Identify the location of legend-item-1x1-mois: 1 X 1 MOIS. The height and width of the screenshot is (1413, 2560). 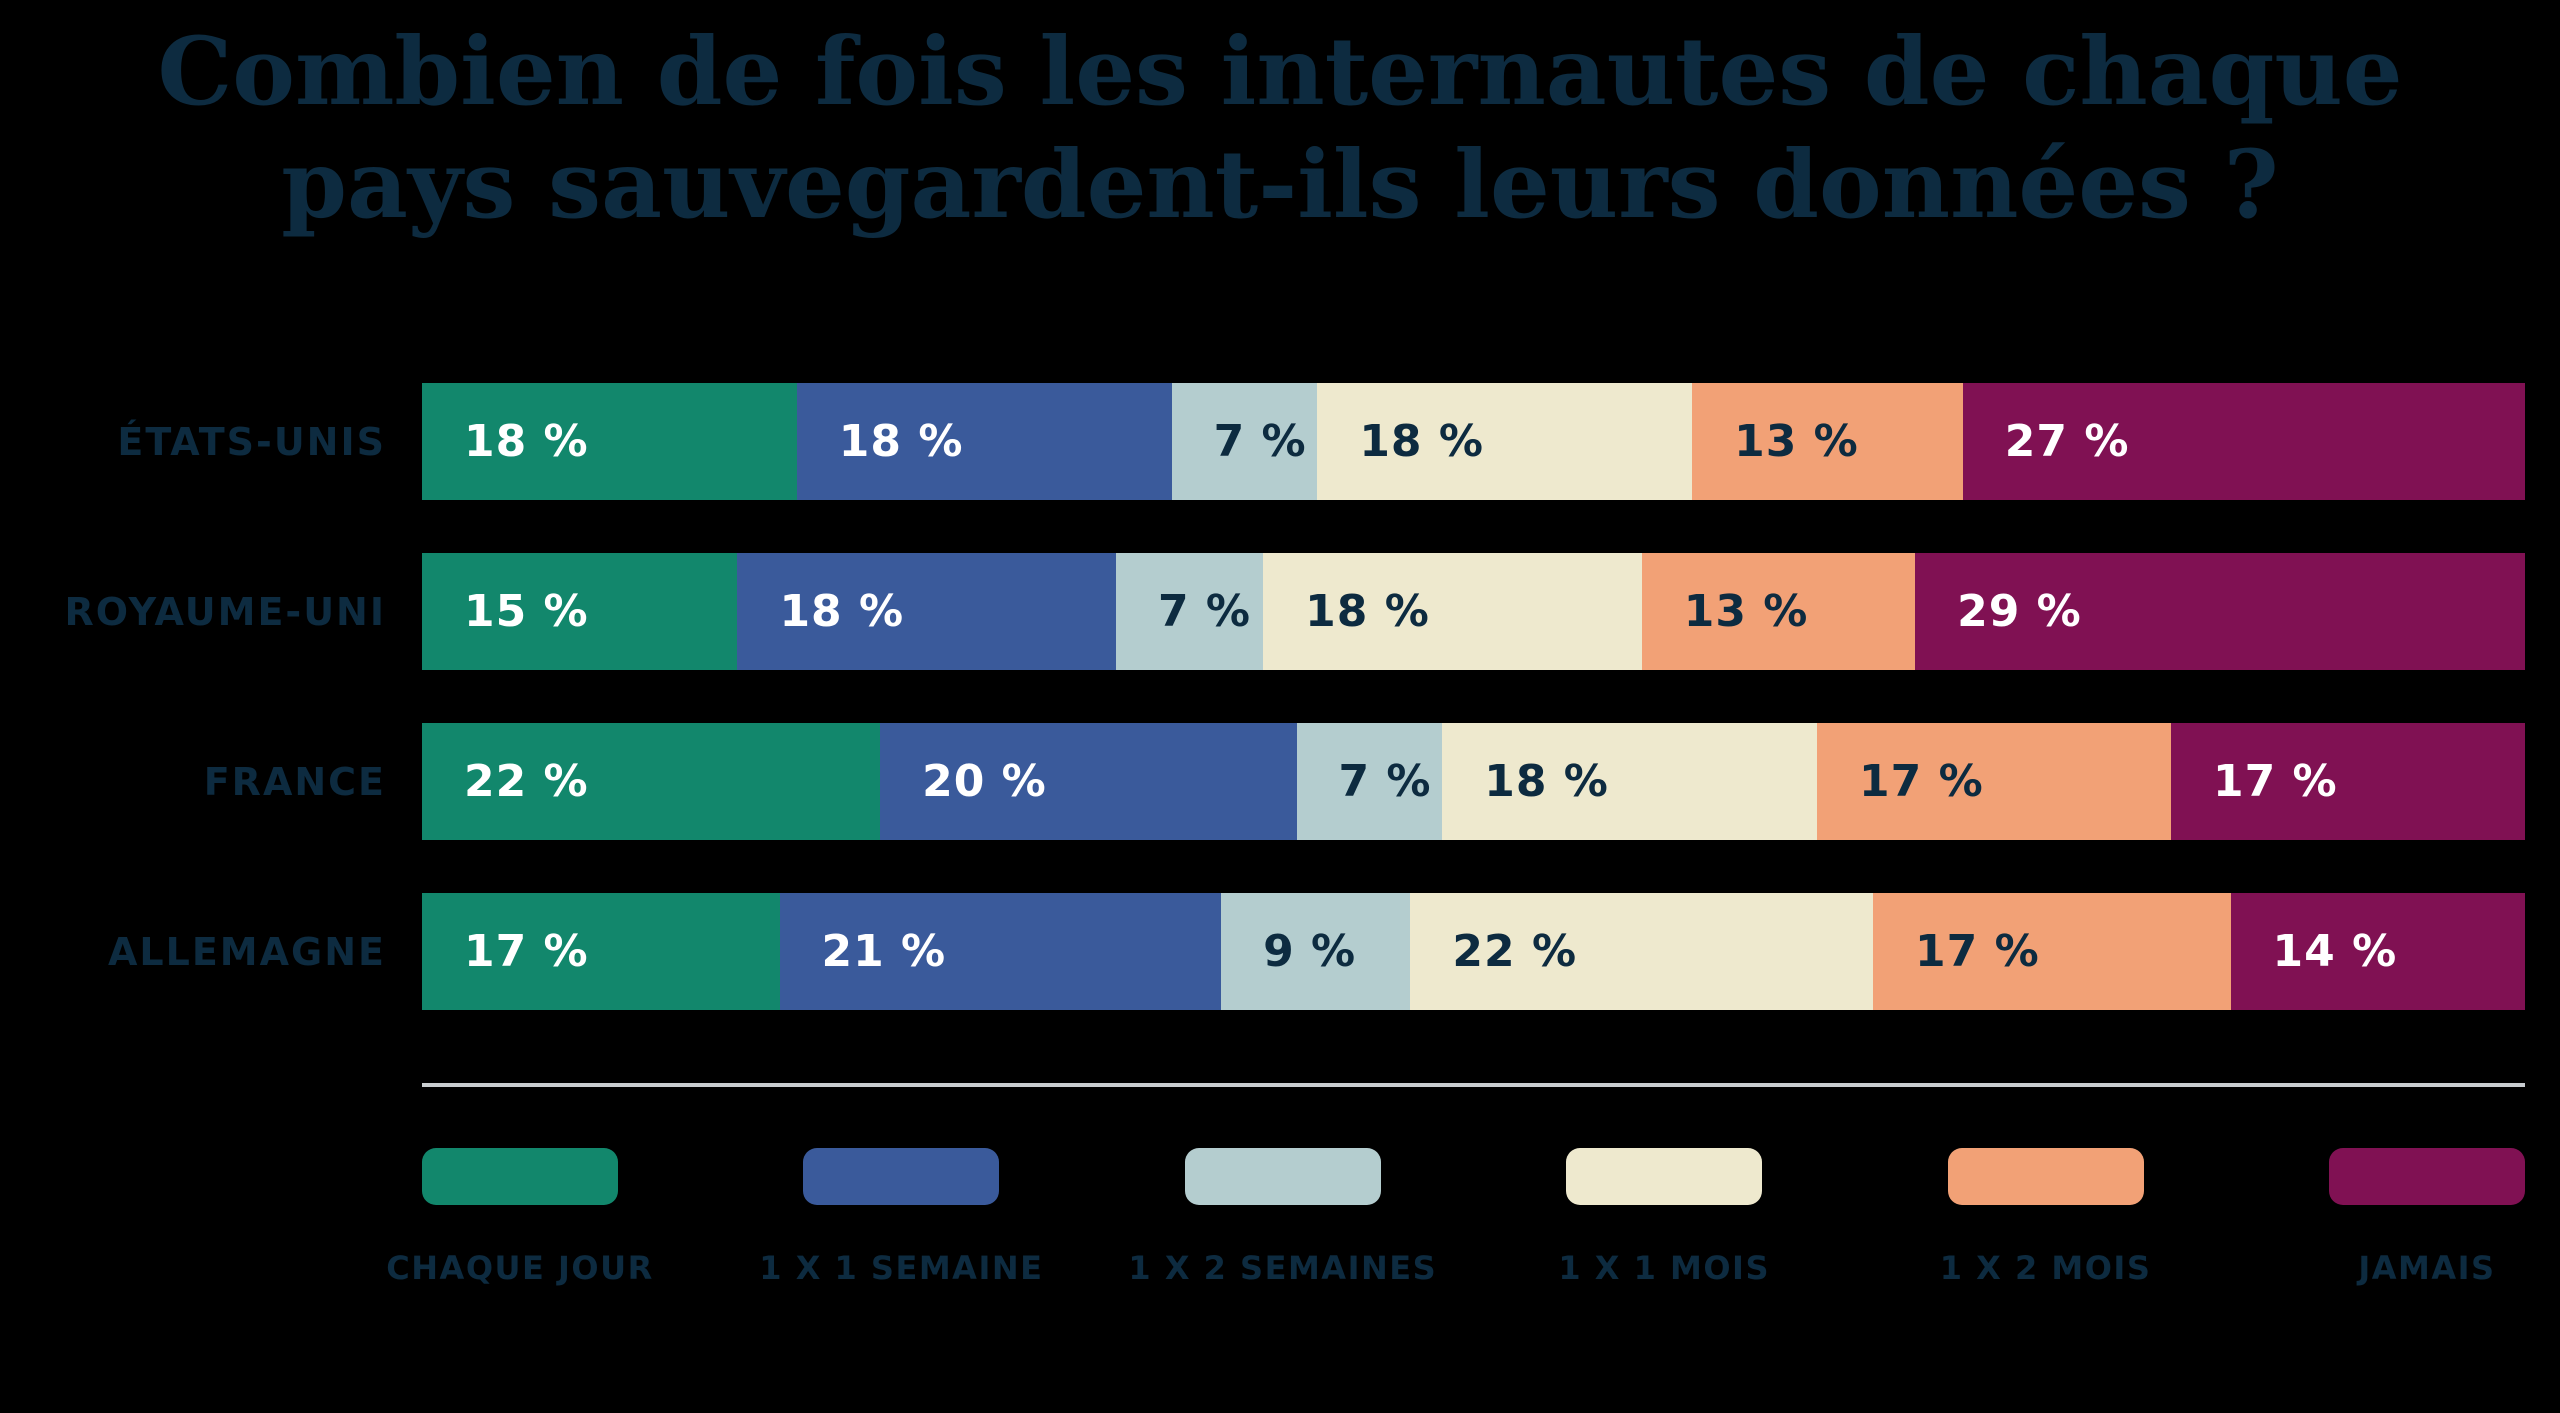
(1663, 1217).